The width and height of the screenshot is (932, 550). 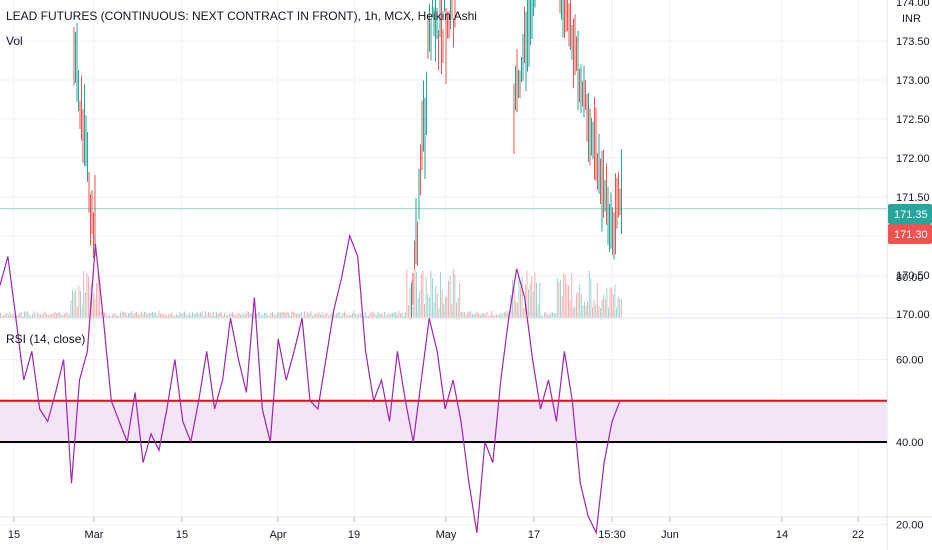 I want to click on rsi-band-fill, so click(x=443, y=421).